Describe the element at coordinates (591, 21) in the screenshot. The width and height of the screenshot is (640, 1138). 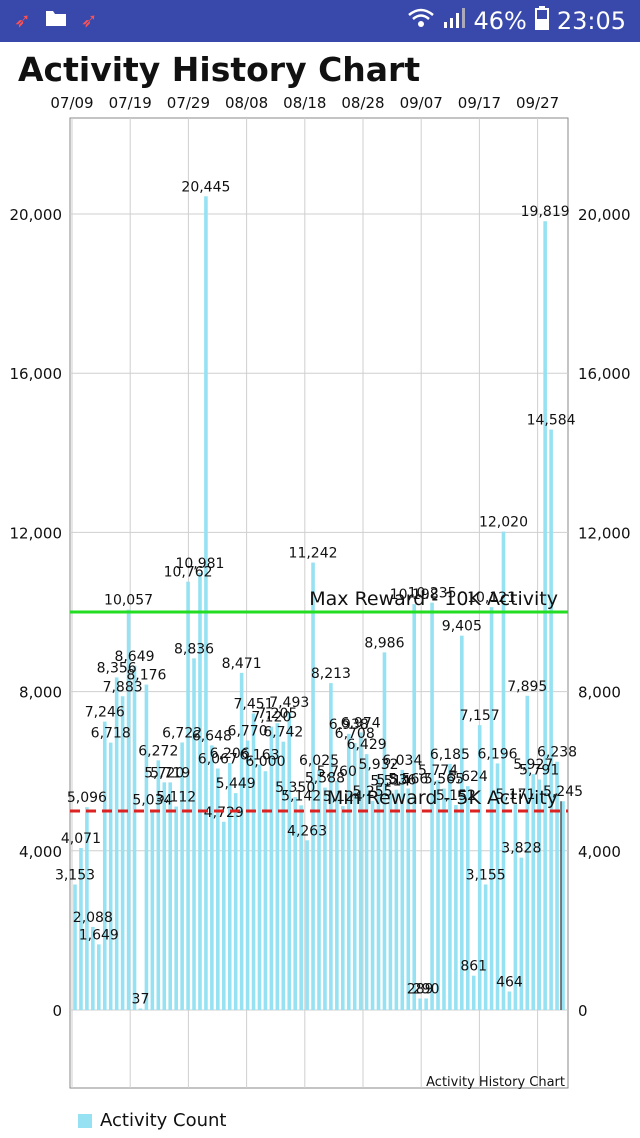
I see `clock: 23:05` at that location.